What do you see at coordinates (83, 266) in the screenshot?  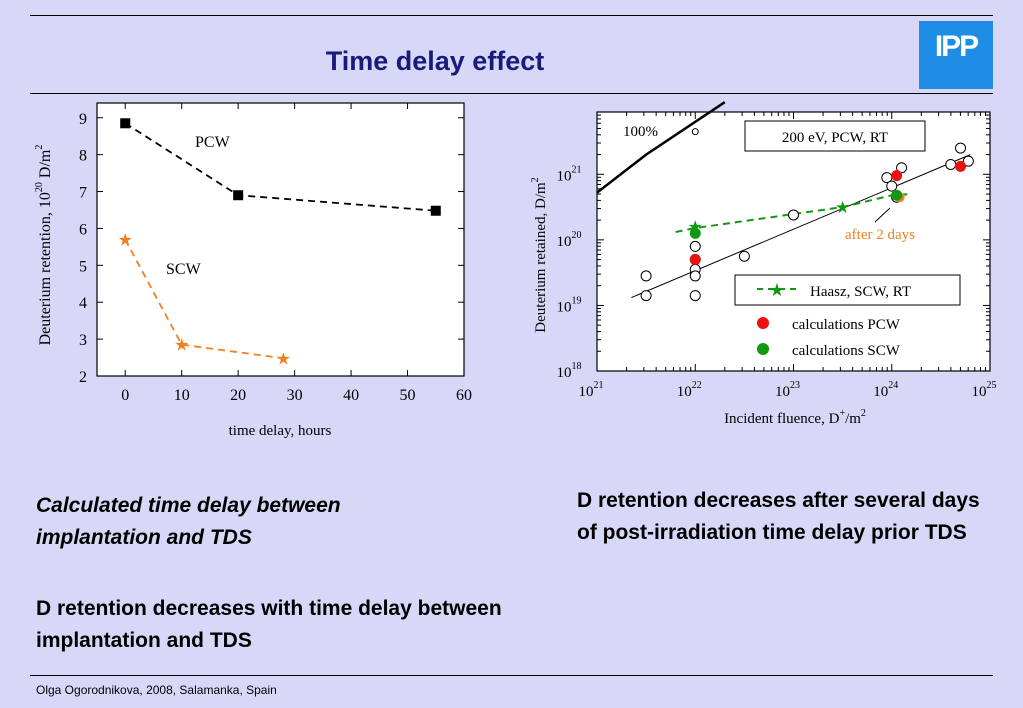 I see `y-tick-label: 5` at bounding box center [83, 266].